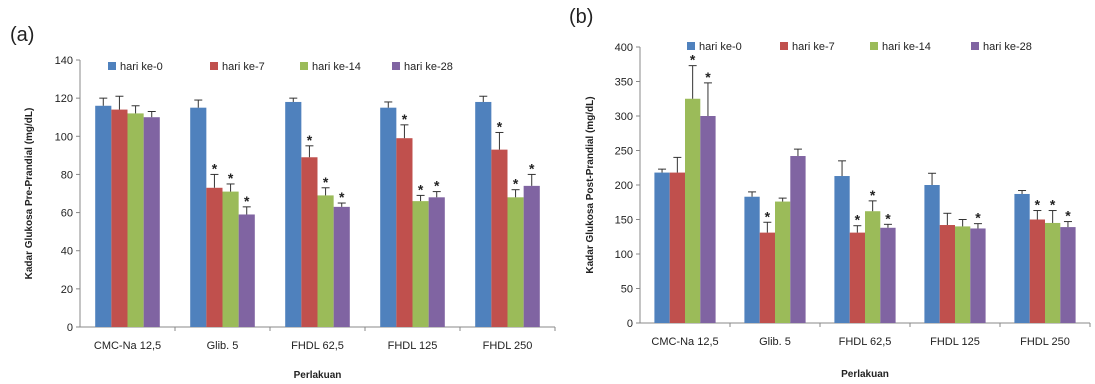 This screenshot has height=384, width=1095. What do you see at coordinates (624, 186) in the screenshot?
I see `y-tick-label: 200` at bounding box center [624, 186].